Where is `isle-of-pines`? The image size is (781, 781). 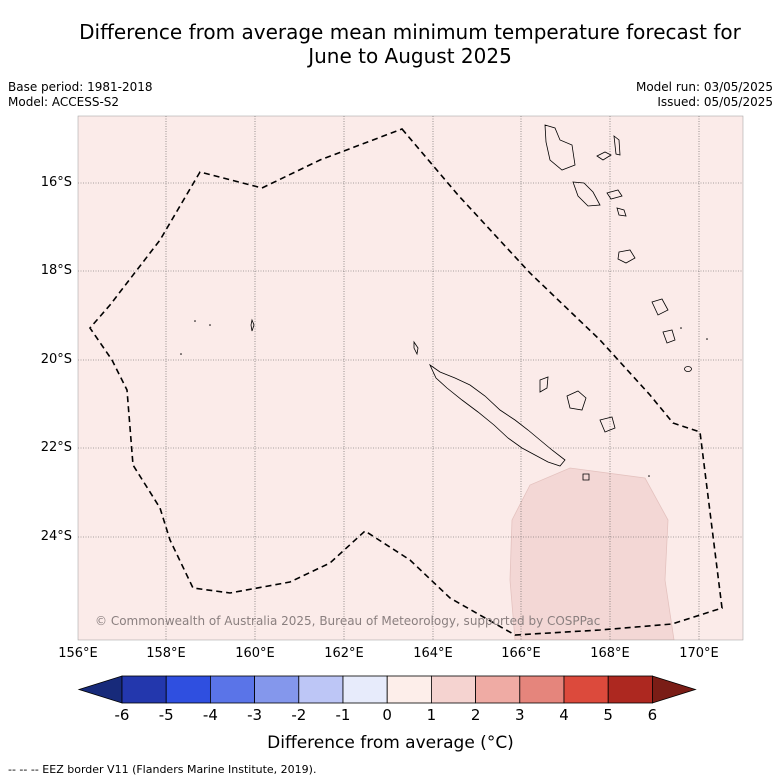 isle-of-pines is located at coordinates (586, 477).